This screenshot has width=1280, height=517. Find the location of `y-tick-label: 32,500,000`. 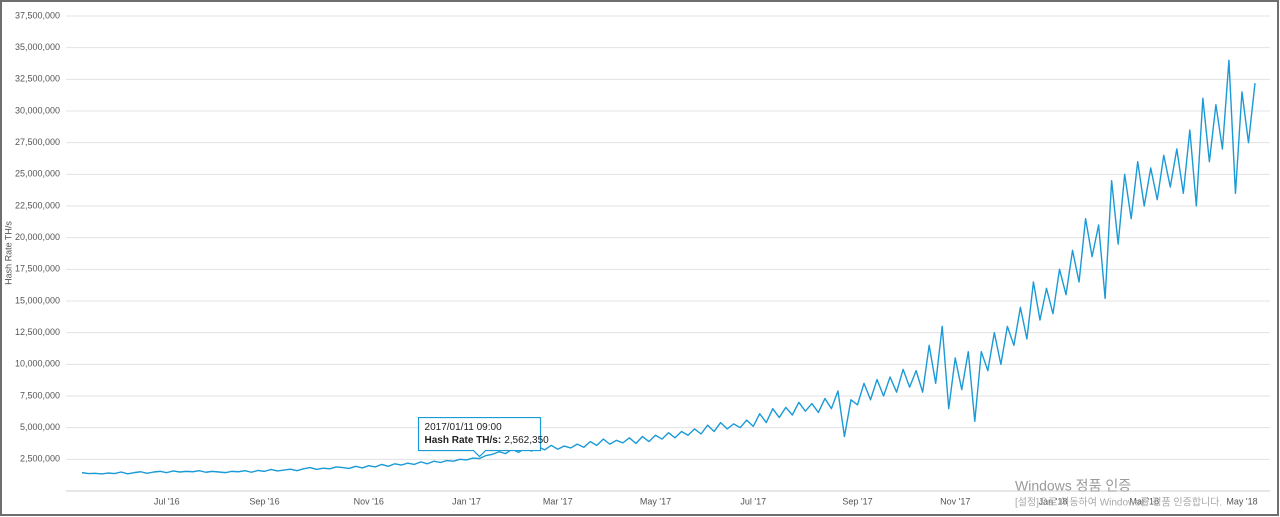

y-tick-label: 32,500,000 is located at coordinates (37, 79).